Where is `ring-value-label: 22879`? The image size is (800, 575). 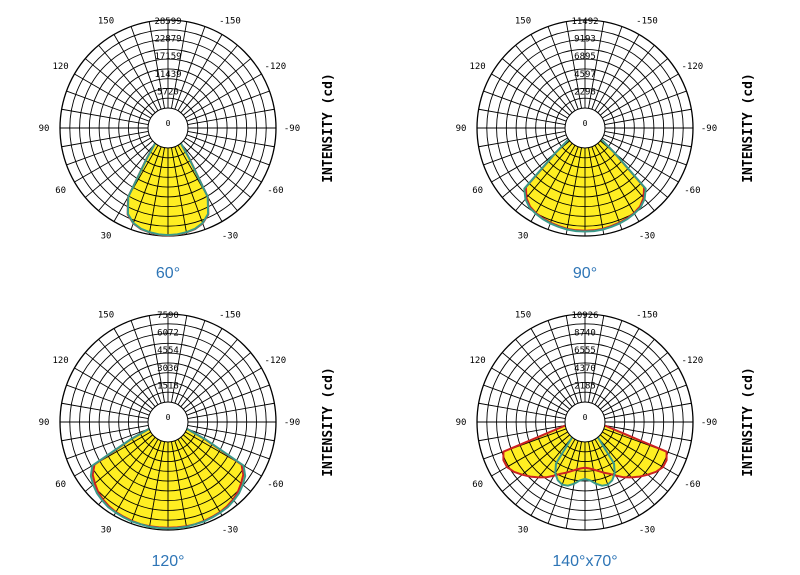
ring-value-label: 22879 is located at coordinates (167, 40).